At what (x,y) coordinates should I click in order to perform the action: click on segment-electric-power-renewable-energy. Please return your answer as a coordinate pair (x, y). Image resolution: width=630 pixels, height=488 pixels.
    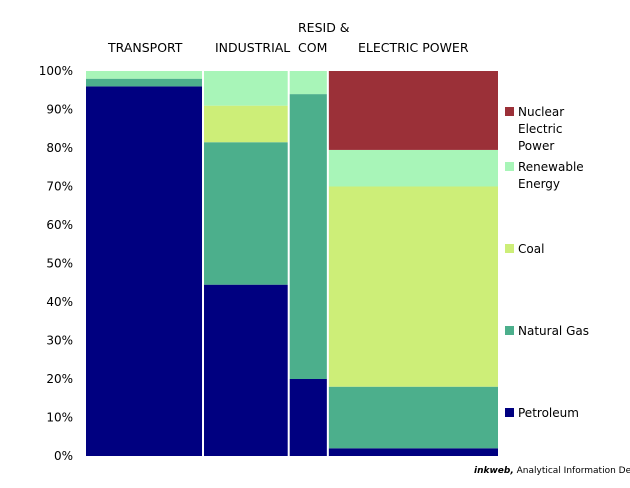
    Looking at the image, I should click on (412, 168).